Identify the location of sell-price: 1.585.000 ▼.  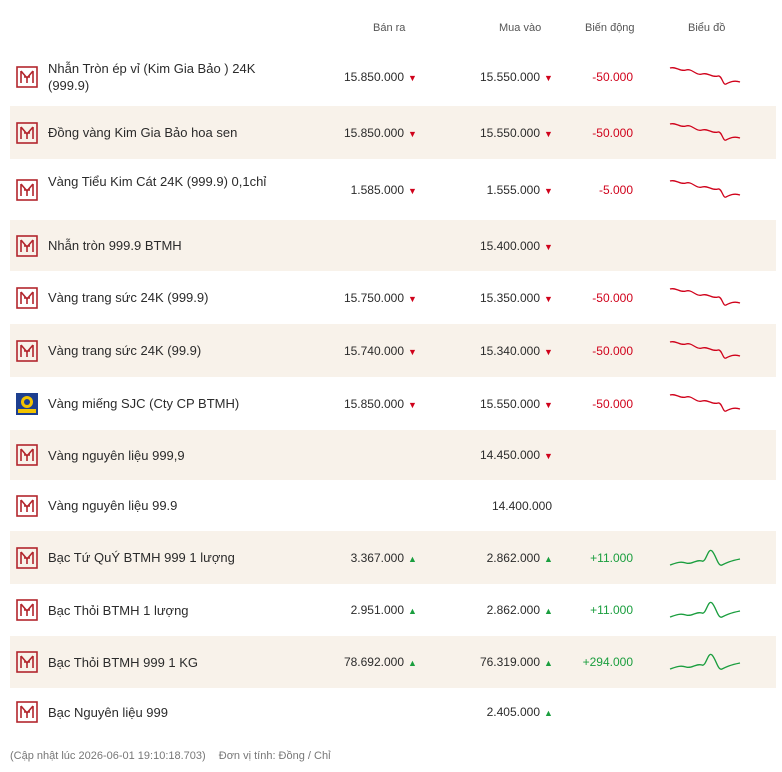
(383, 189).